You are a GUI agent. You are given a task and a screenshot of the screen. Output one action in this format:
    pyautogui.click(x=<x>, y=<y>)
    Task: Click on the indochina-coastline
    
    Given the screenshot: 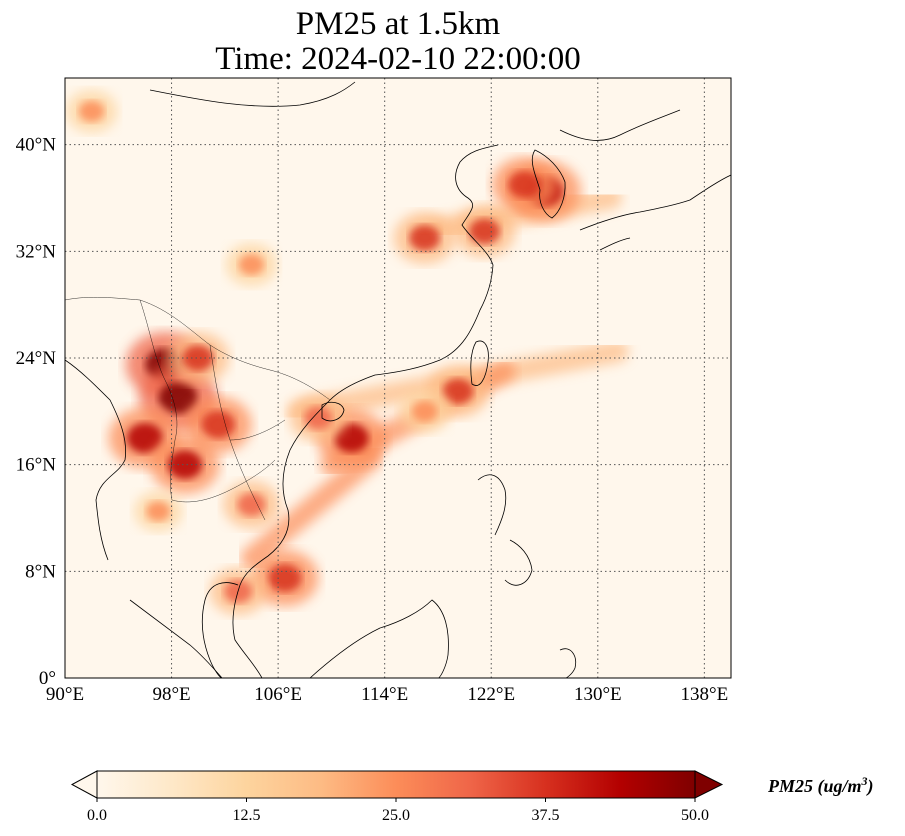 What is the action you would take?
    pyautogui.click(x=281, y=538)
    